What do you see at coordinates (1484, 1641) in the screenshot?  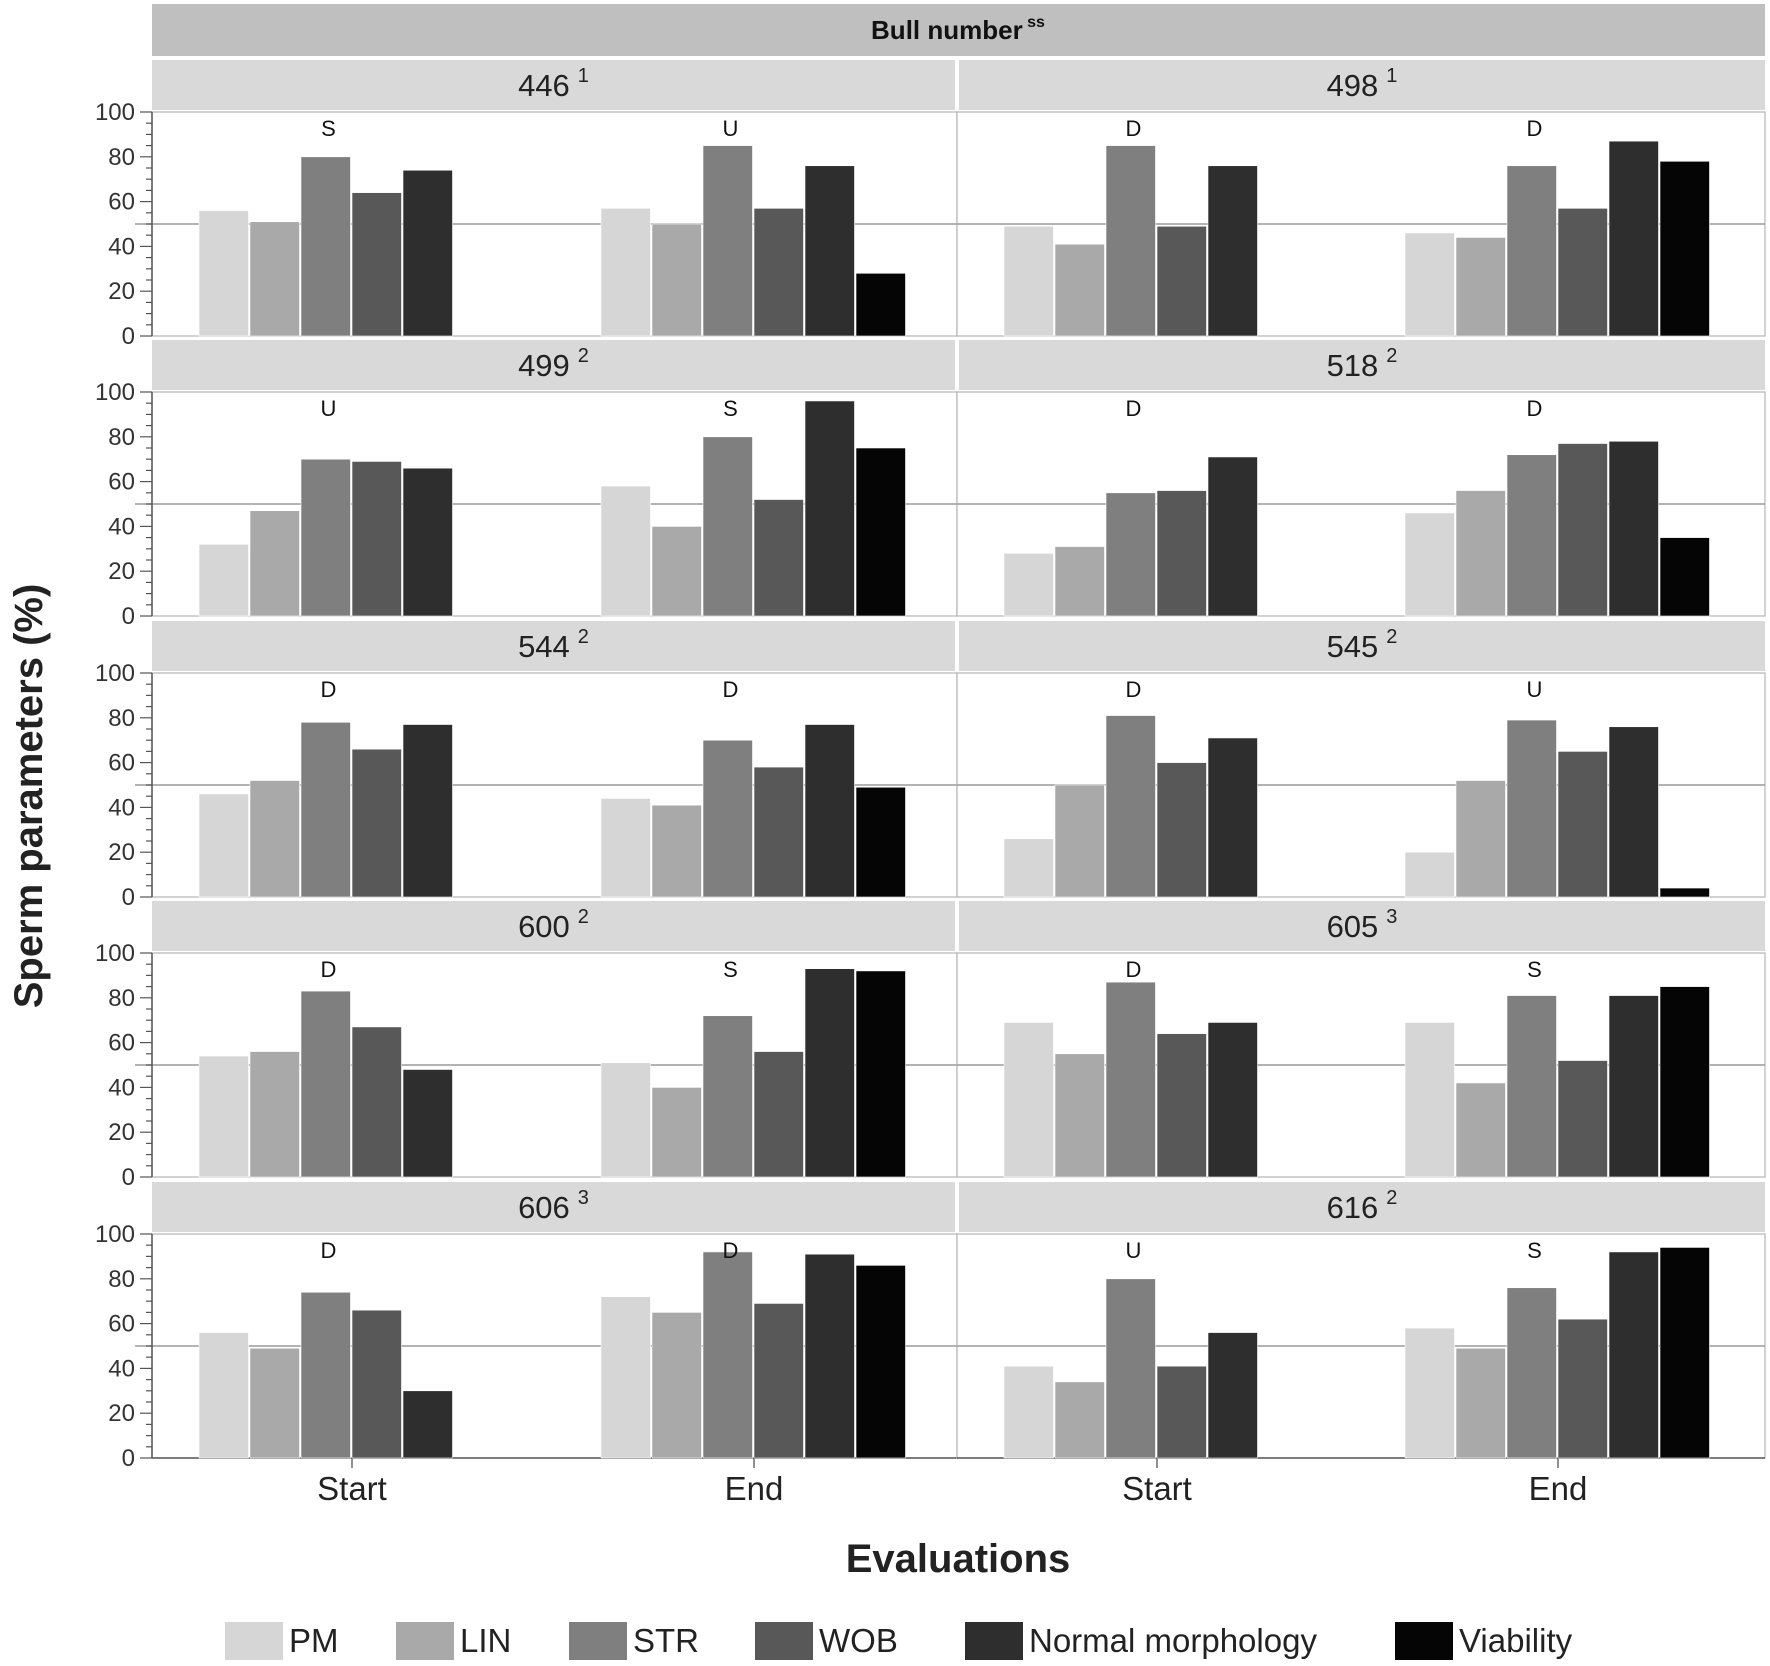 I see `legend-item-viability: Viability` at bounding box center [1484, 1641].